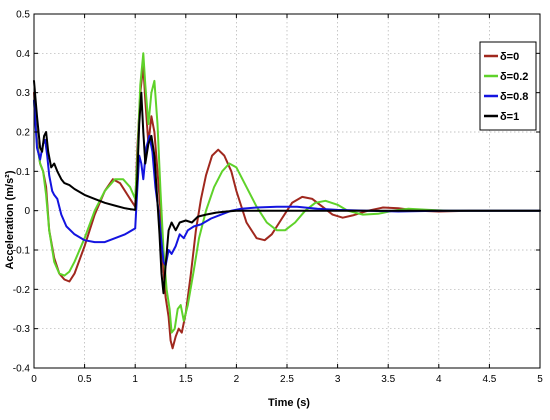 The width and height of the screenshot is (550, 420). Describe the element at coordinates (85, 379) in the screenshot. I see `x-tick-label: 0.5` at that location.